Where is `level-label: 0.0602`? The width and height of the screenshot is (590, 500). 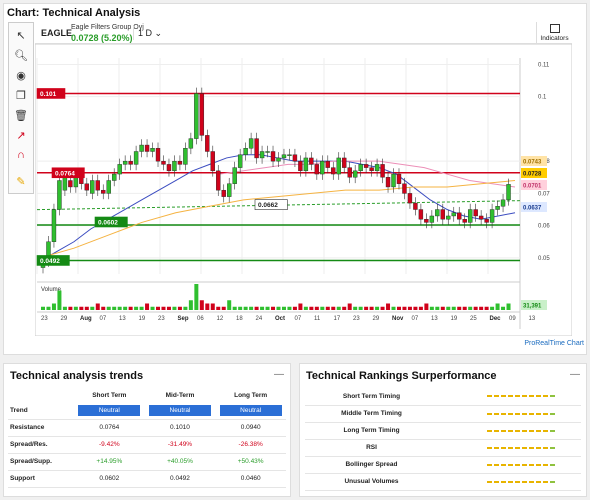
level-label: 0.0602 is located at coordinates (108, 222).